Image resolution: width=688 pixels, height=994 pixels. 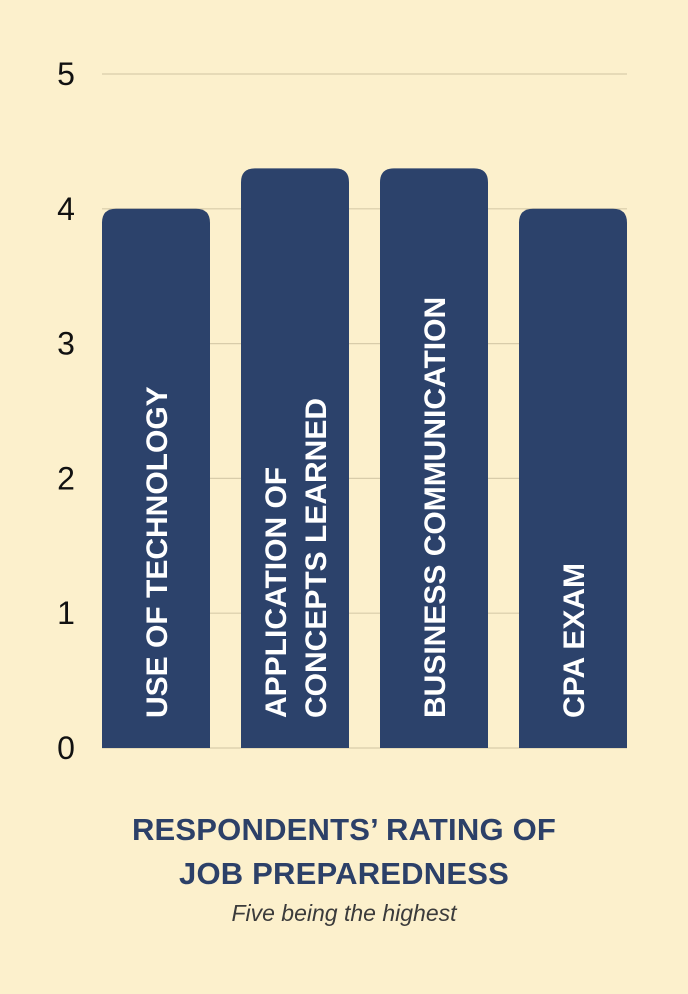 I want to click on bar-label-line: APPLICATION OF, so click(x=276, y=592).